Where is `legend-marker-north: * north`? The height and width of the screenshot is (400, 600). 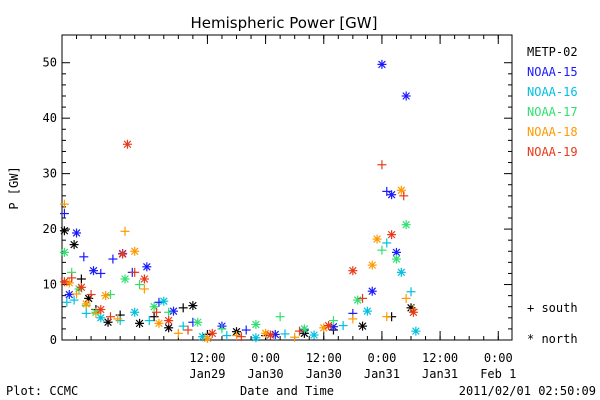 legend-marker-north: * north is located at coordinates (552, 339).